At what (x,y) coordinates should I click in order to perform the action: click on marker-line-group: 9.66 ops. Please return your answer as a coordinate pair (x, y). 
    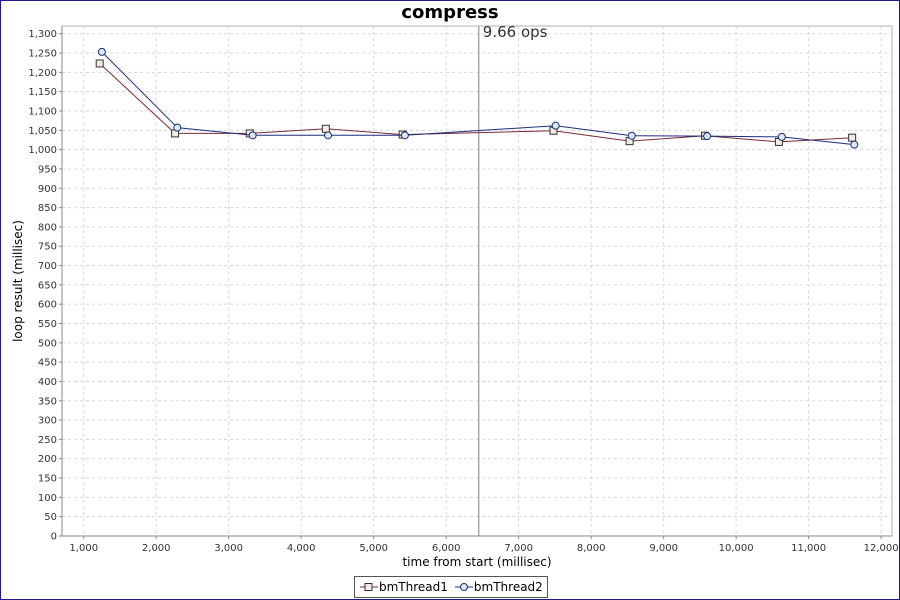
    Looking at the image, I should click on (513, 279).